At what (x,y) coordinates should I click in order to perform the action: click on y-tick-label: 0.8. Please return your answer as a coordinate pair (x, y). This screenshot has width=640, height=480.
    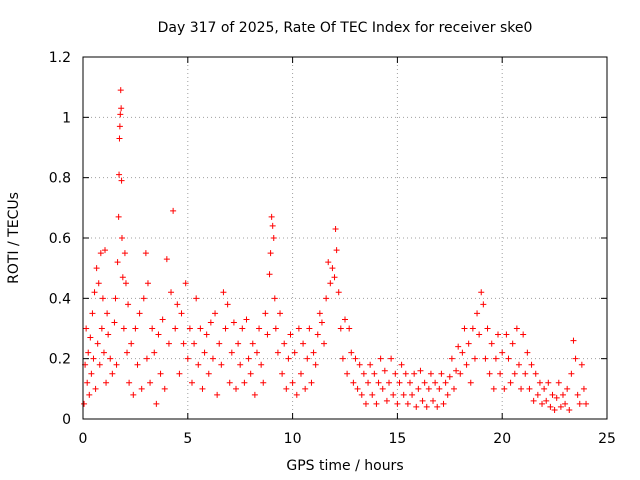
    Looking at the image, I should click on (60, 179).